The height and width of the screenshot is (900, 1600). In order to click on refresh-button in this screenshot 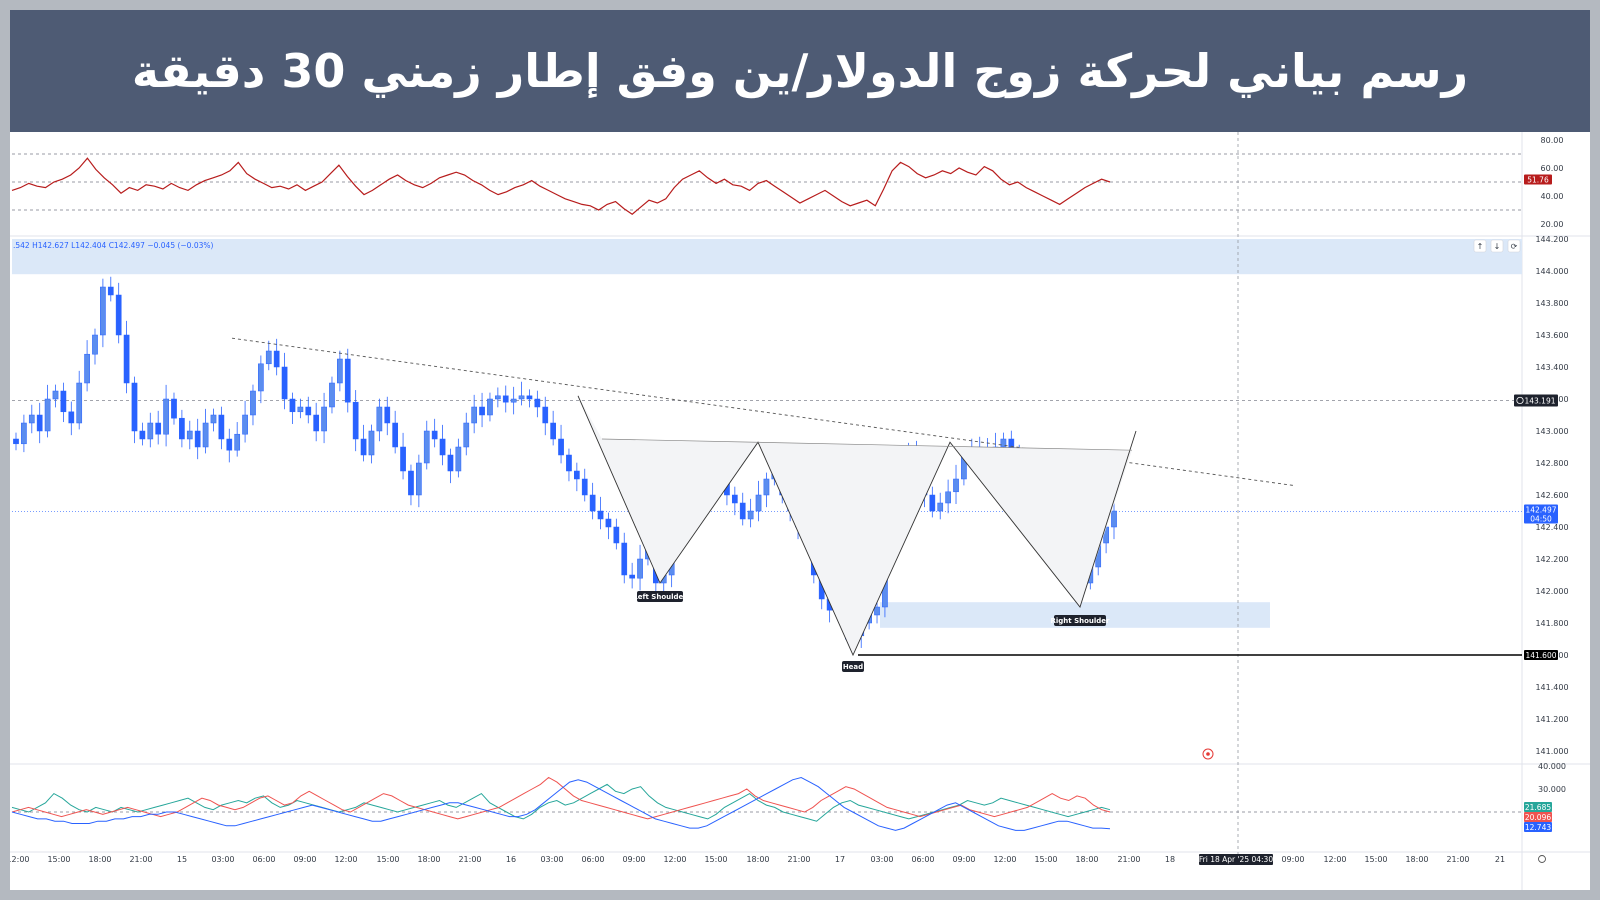, I will do `click(1514, 246)`.